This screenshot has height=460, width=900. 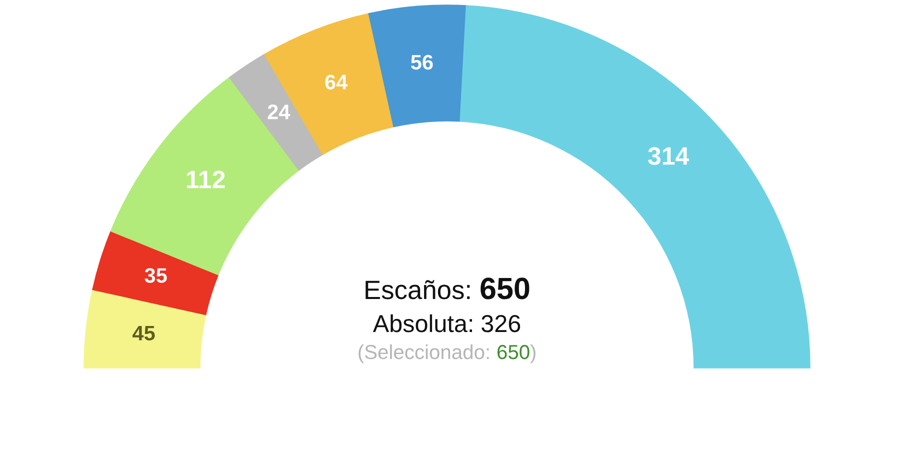 What do you see at coordinates (448, 289) in the screenshot?
I see `text: Escaños: 650` at bounding box center [448, 289].